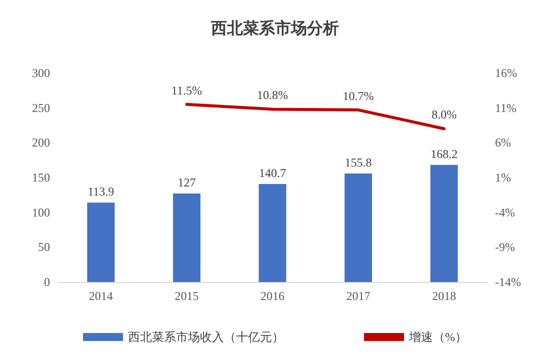  Describe the element at coordinates (358, 162) in the screenshot. I see `data-label: 155.8` at that location.